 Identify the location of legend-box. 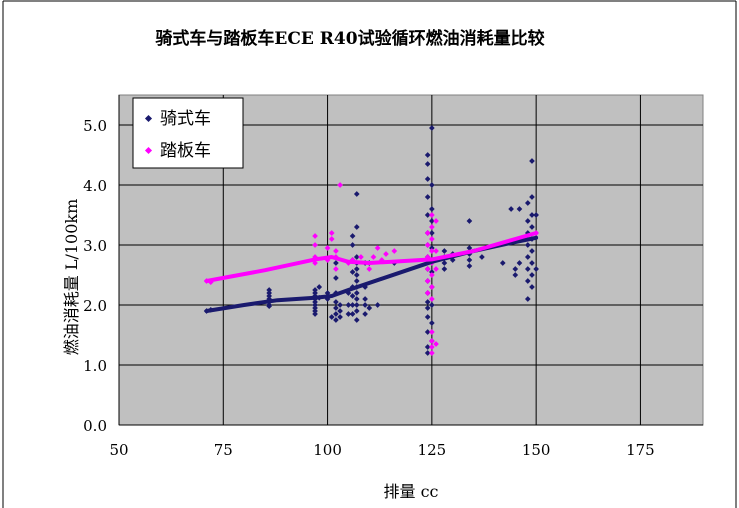
(188, 133).